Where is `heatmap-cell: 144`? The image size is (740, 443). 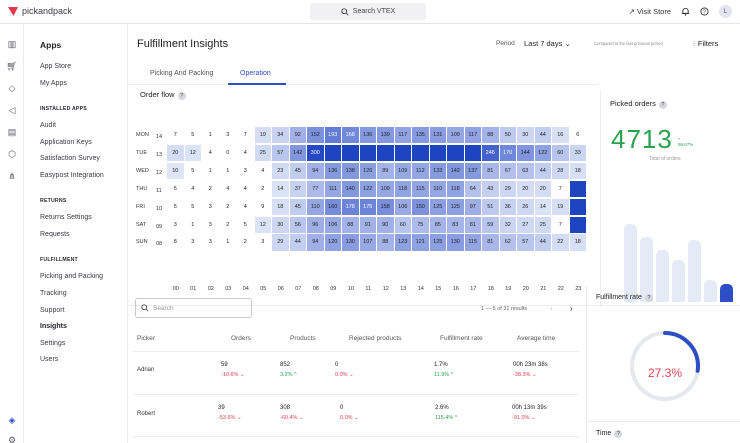
heatmap-cell: 144 is located at coordinates (526, 153).